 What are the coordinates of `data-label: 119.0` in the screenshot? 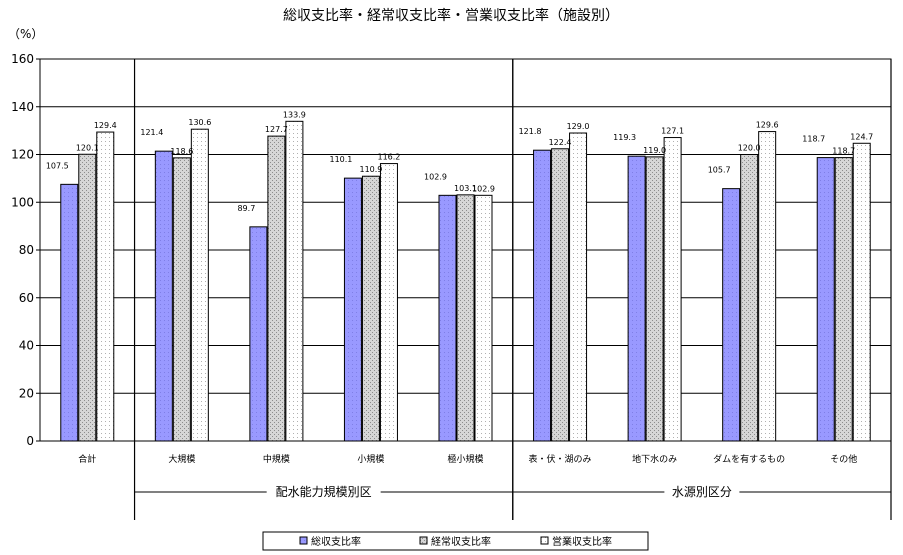 It's located at (654, 150).